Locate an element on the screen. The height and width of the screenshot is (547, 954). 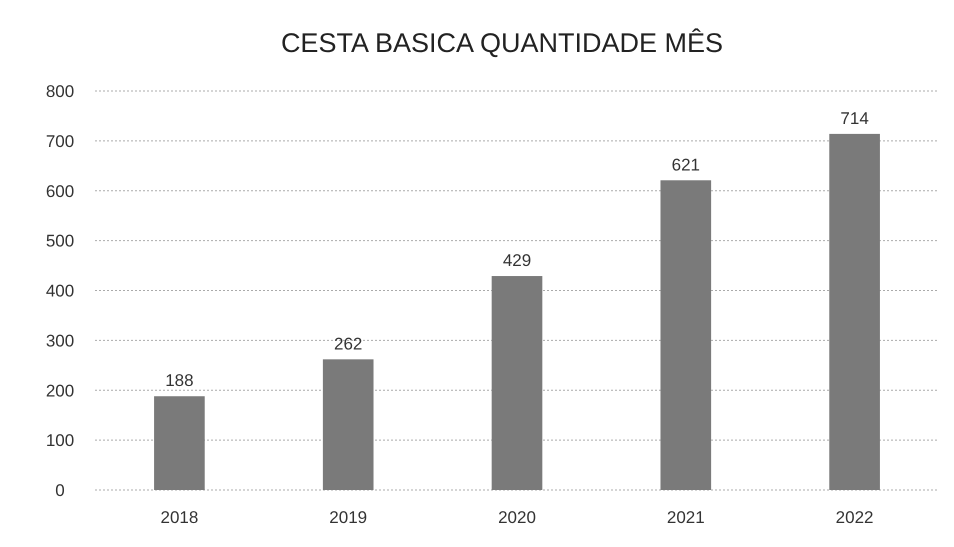
data-label: 714 is located at coordinates (854, 118).